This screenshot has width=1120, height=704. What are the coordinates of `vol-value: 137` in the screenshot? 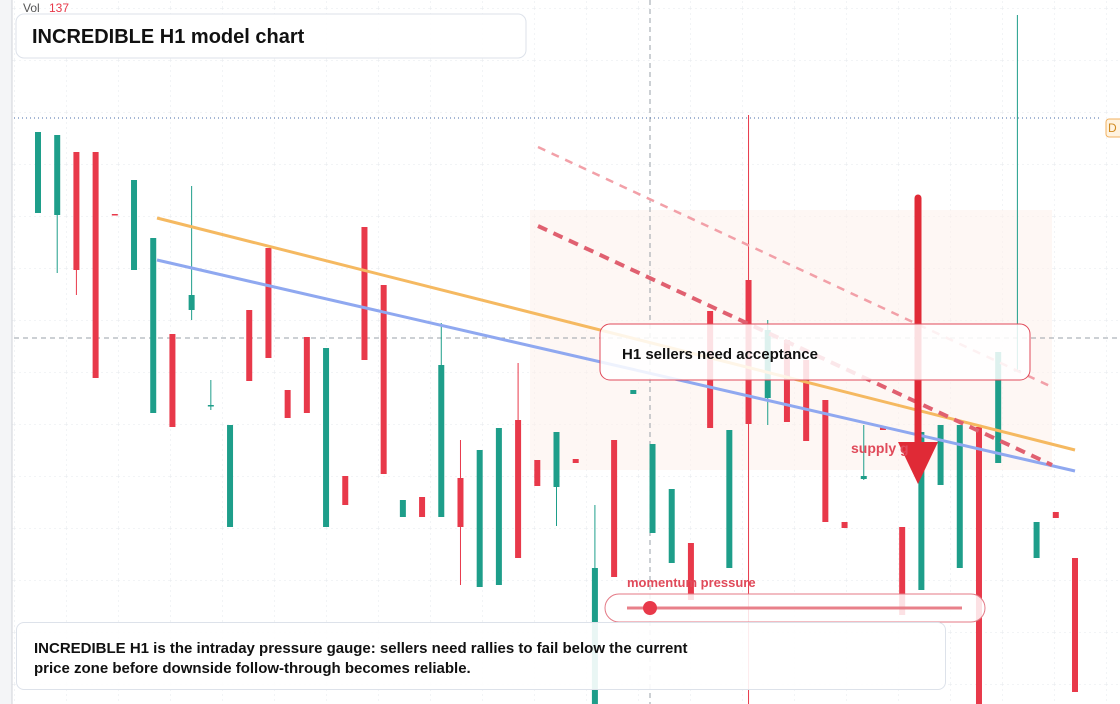 It's located at (59, 8).